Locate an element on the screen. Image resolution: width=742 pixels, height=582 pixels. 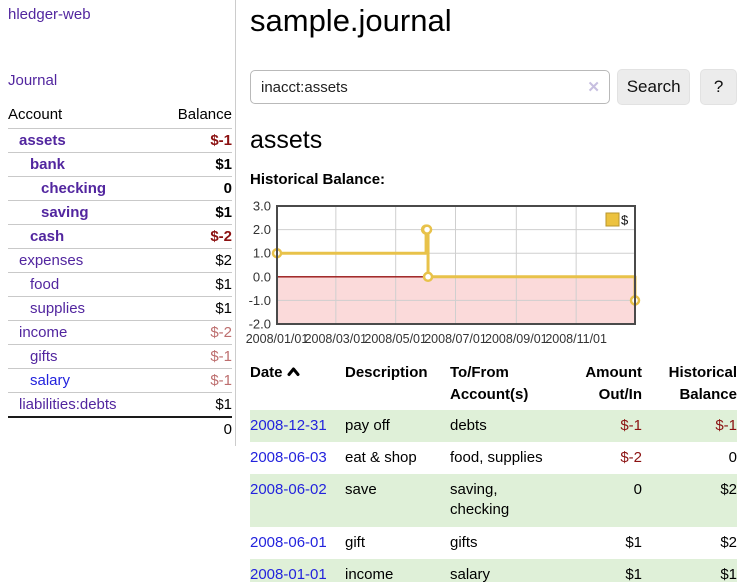
account-link: income is located at coordinates (43, 332).